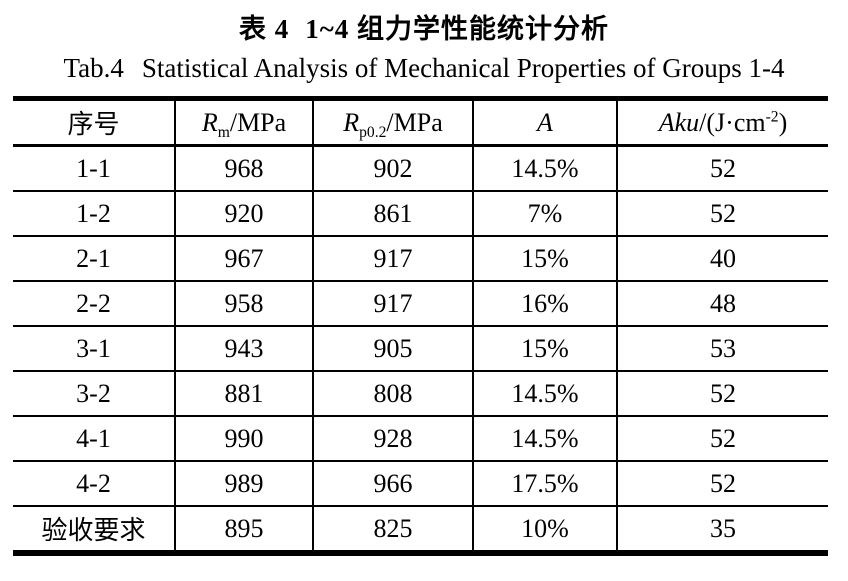  What do you see at coordinates (722, 529) in the screenshot?
I see `cell-aku: 35` at bounding box center [722, 529].